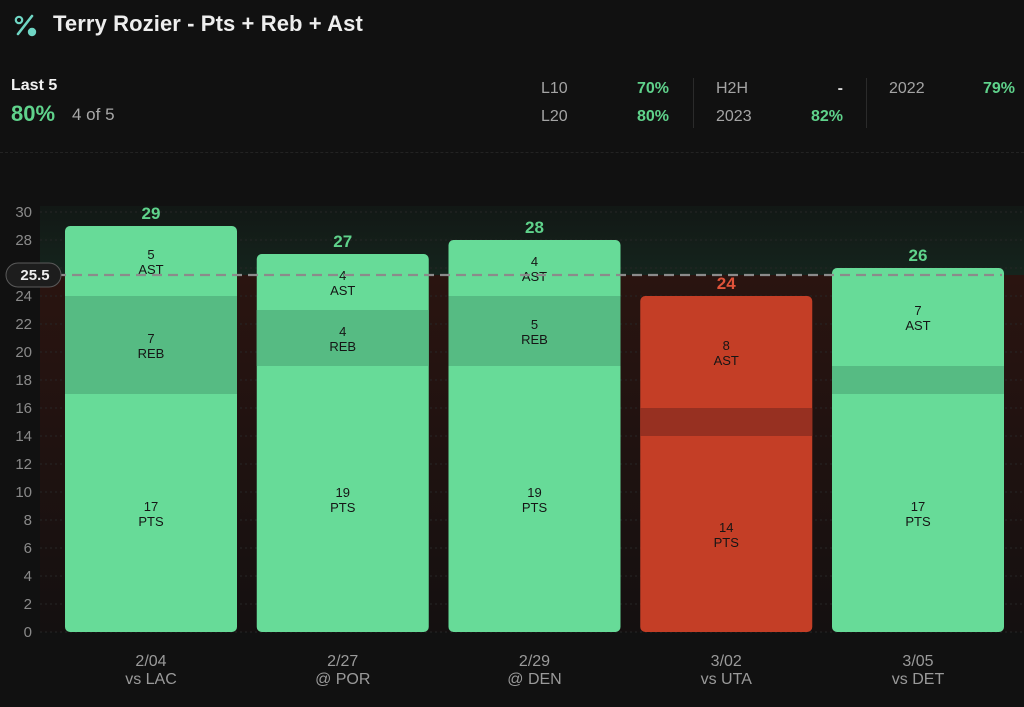 The width and height of the screenshot is (1024, 707). What do you see at coordinates (34, 85) in the screenshot?
I see `summary-label: Last 5` at bounding box center [34, 85].